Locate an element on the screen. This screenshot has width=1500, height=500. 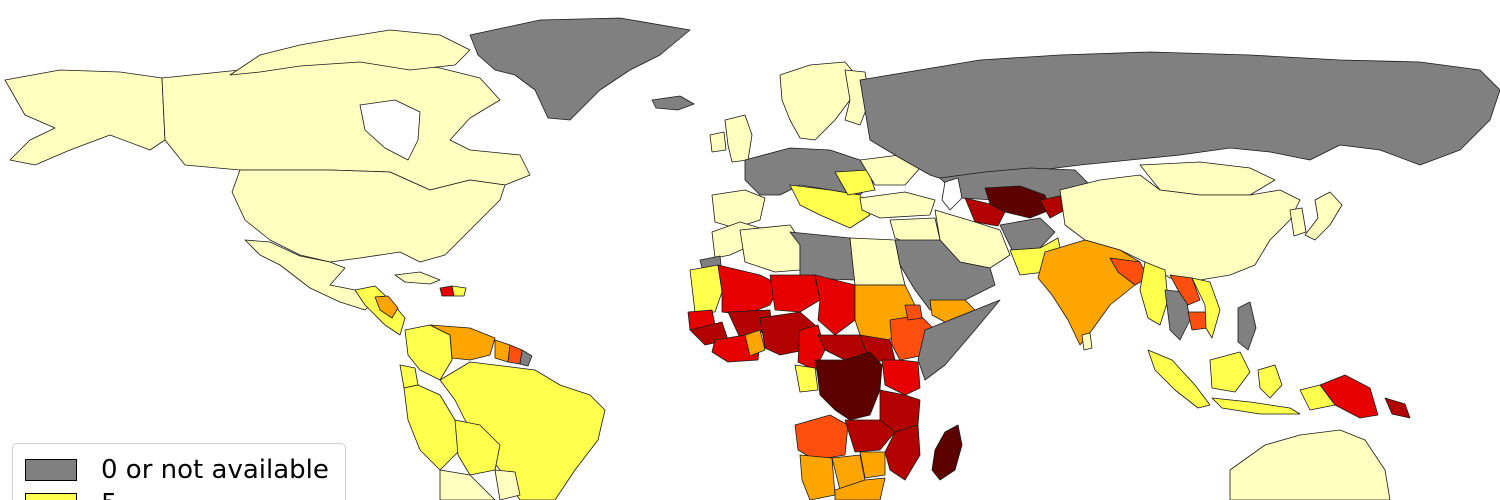
region-madagascar is located at coordinates (947, 452).